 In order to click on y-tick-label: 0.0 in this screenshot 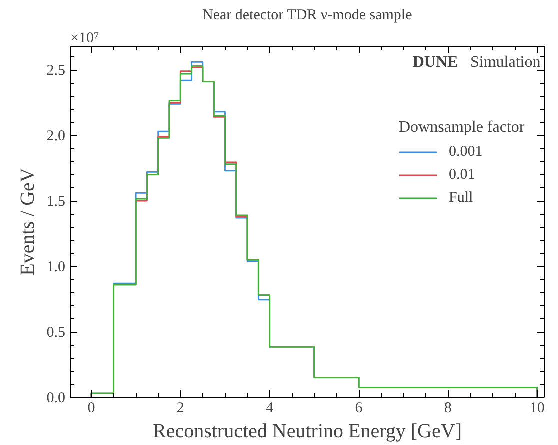, I will do `click(56, 398)`.